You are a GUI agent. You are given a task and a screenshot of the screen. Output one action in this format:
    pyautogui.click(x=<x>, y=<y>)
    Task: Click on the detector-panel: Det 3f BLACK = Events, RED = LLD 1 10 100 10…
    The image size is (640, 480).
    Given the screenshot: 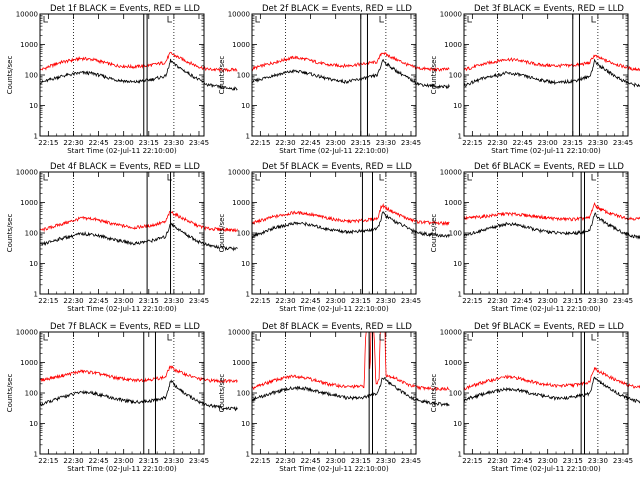 What is the action you would take?
    pyautogui.click(x=535, y=79)
    